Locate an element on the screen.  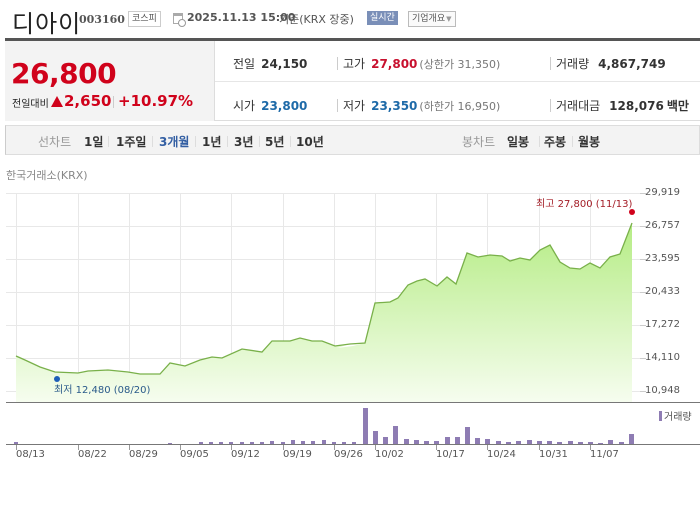
period-3y: 3년 is located at coordinates (244, 142).